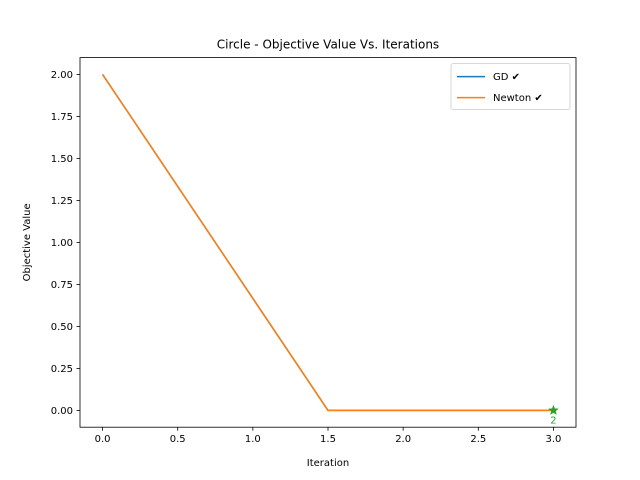 This screenshot has width=640, height=480. Describe the element at coordinates (178, 439) in the screenshot. I see `x-tick-label: 0.5` at that location.